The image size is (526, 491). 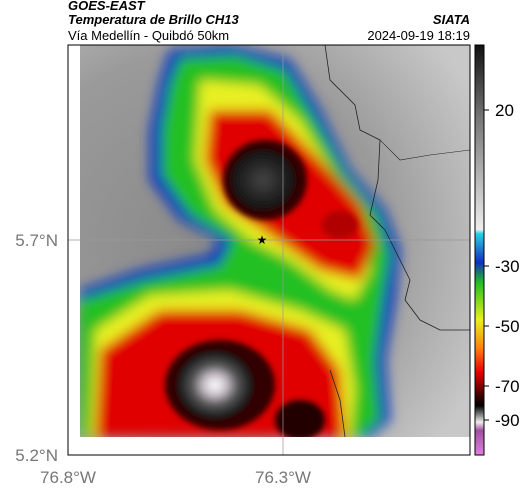 I want to click on colorbar-tick-label: -90, so click(x=507, y=420).